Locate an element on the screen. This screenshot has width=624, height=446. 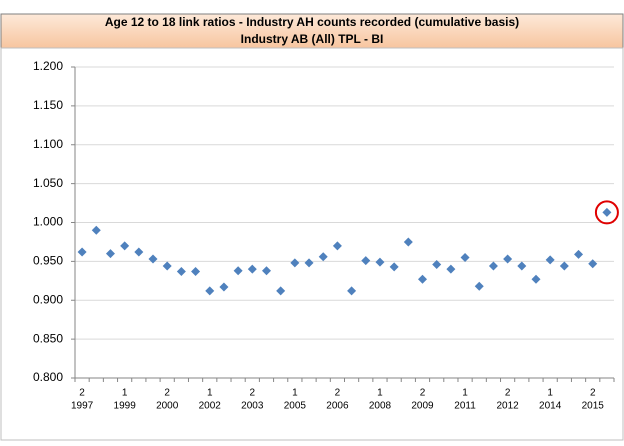
x-group-label: 2011 is located at coordinates (465, 406).